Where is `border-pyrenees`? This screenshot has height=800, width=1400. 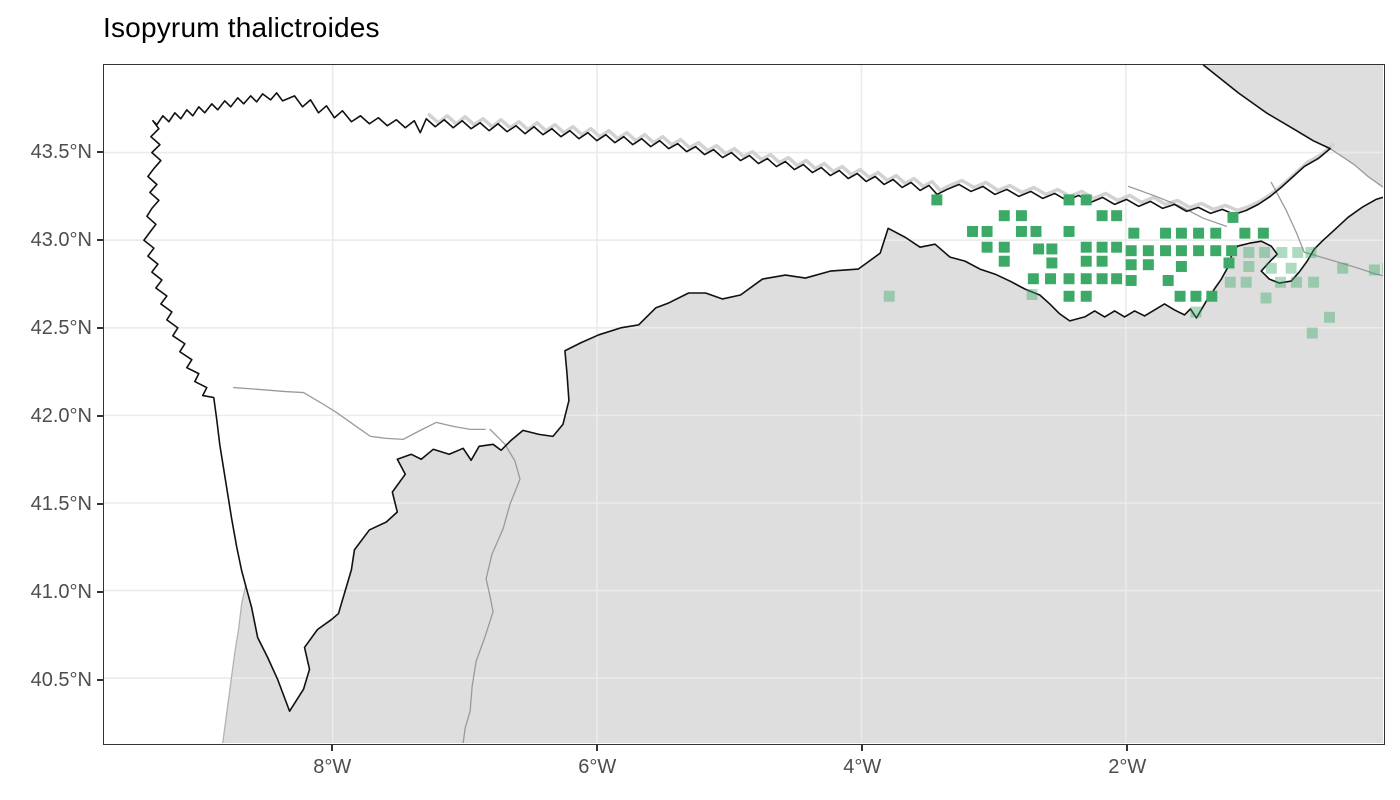
border-pyrenees is located at coordinates (1356, 167).